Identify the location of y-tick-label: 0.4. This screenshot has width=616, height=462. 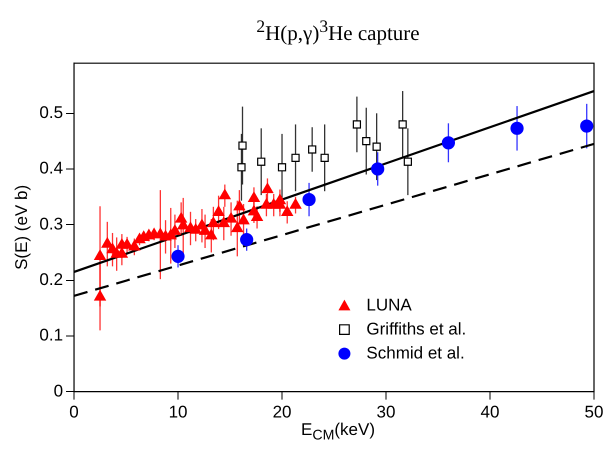
(51, 168).